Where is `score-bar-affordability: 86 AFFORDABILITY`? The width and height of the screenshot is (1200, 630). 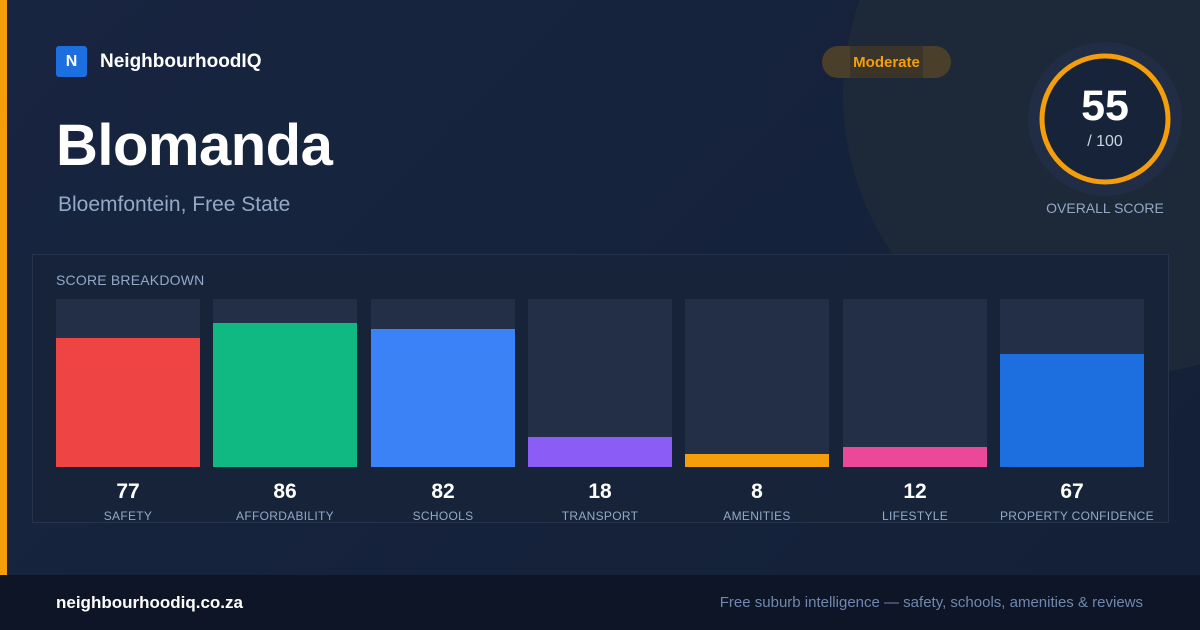 score-bar-affordability: 86 AFFORDABILITY is located at coordinates (285, 411).